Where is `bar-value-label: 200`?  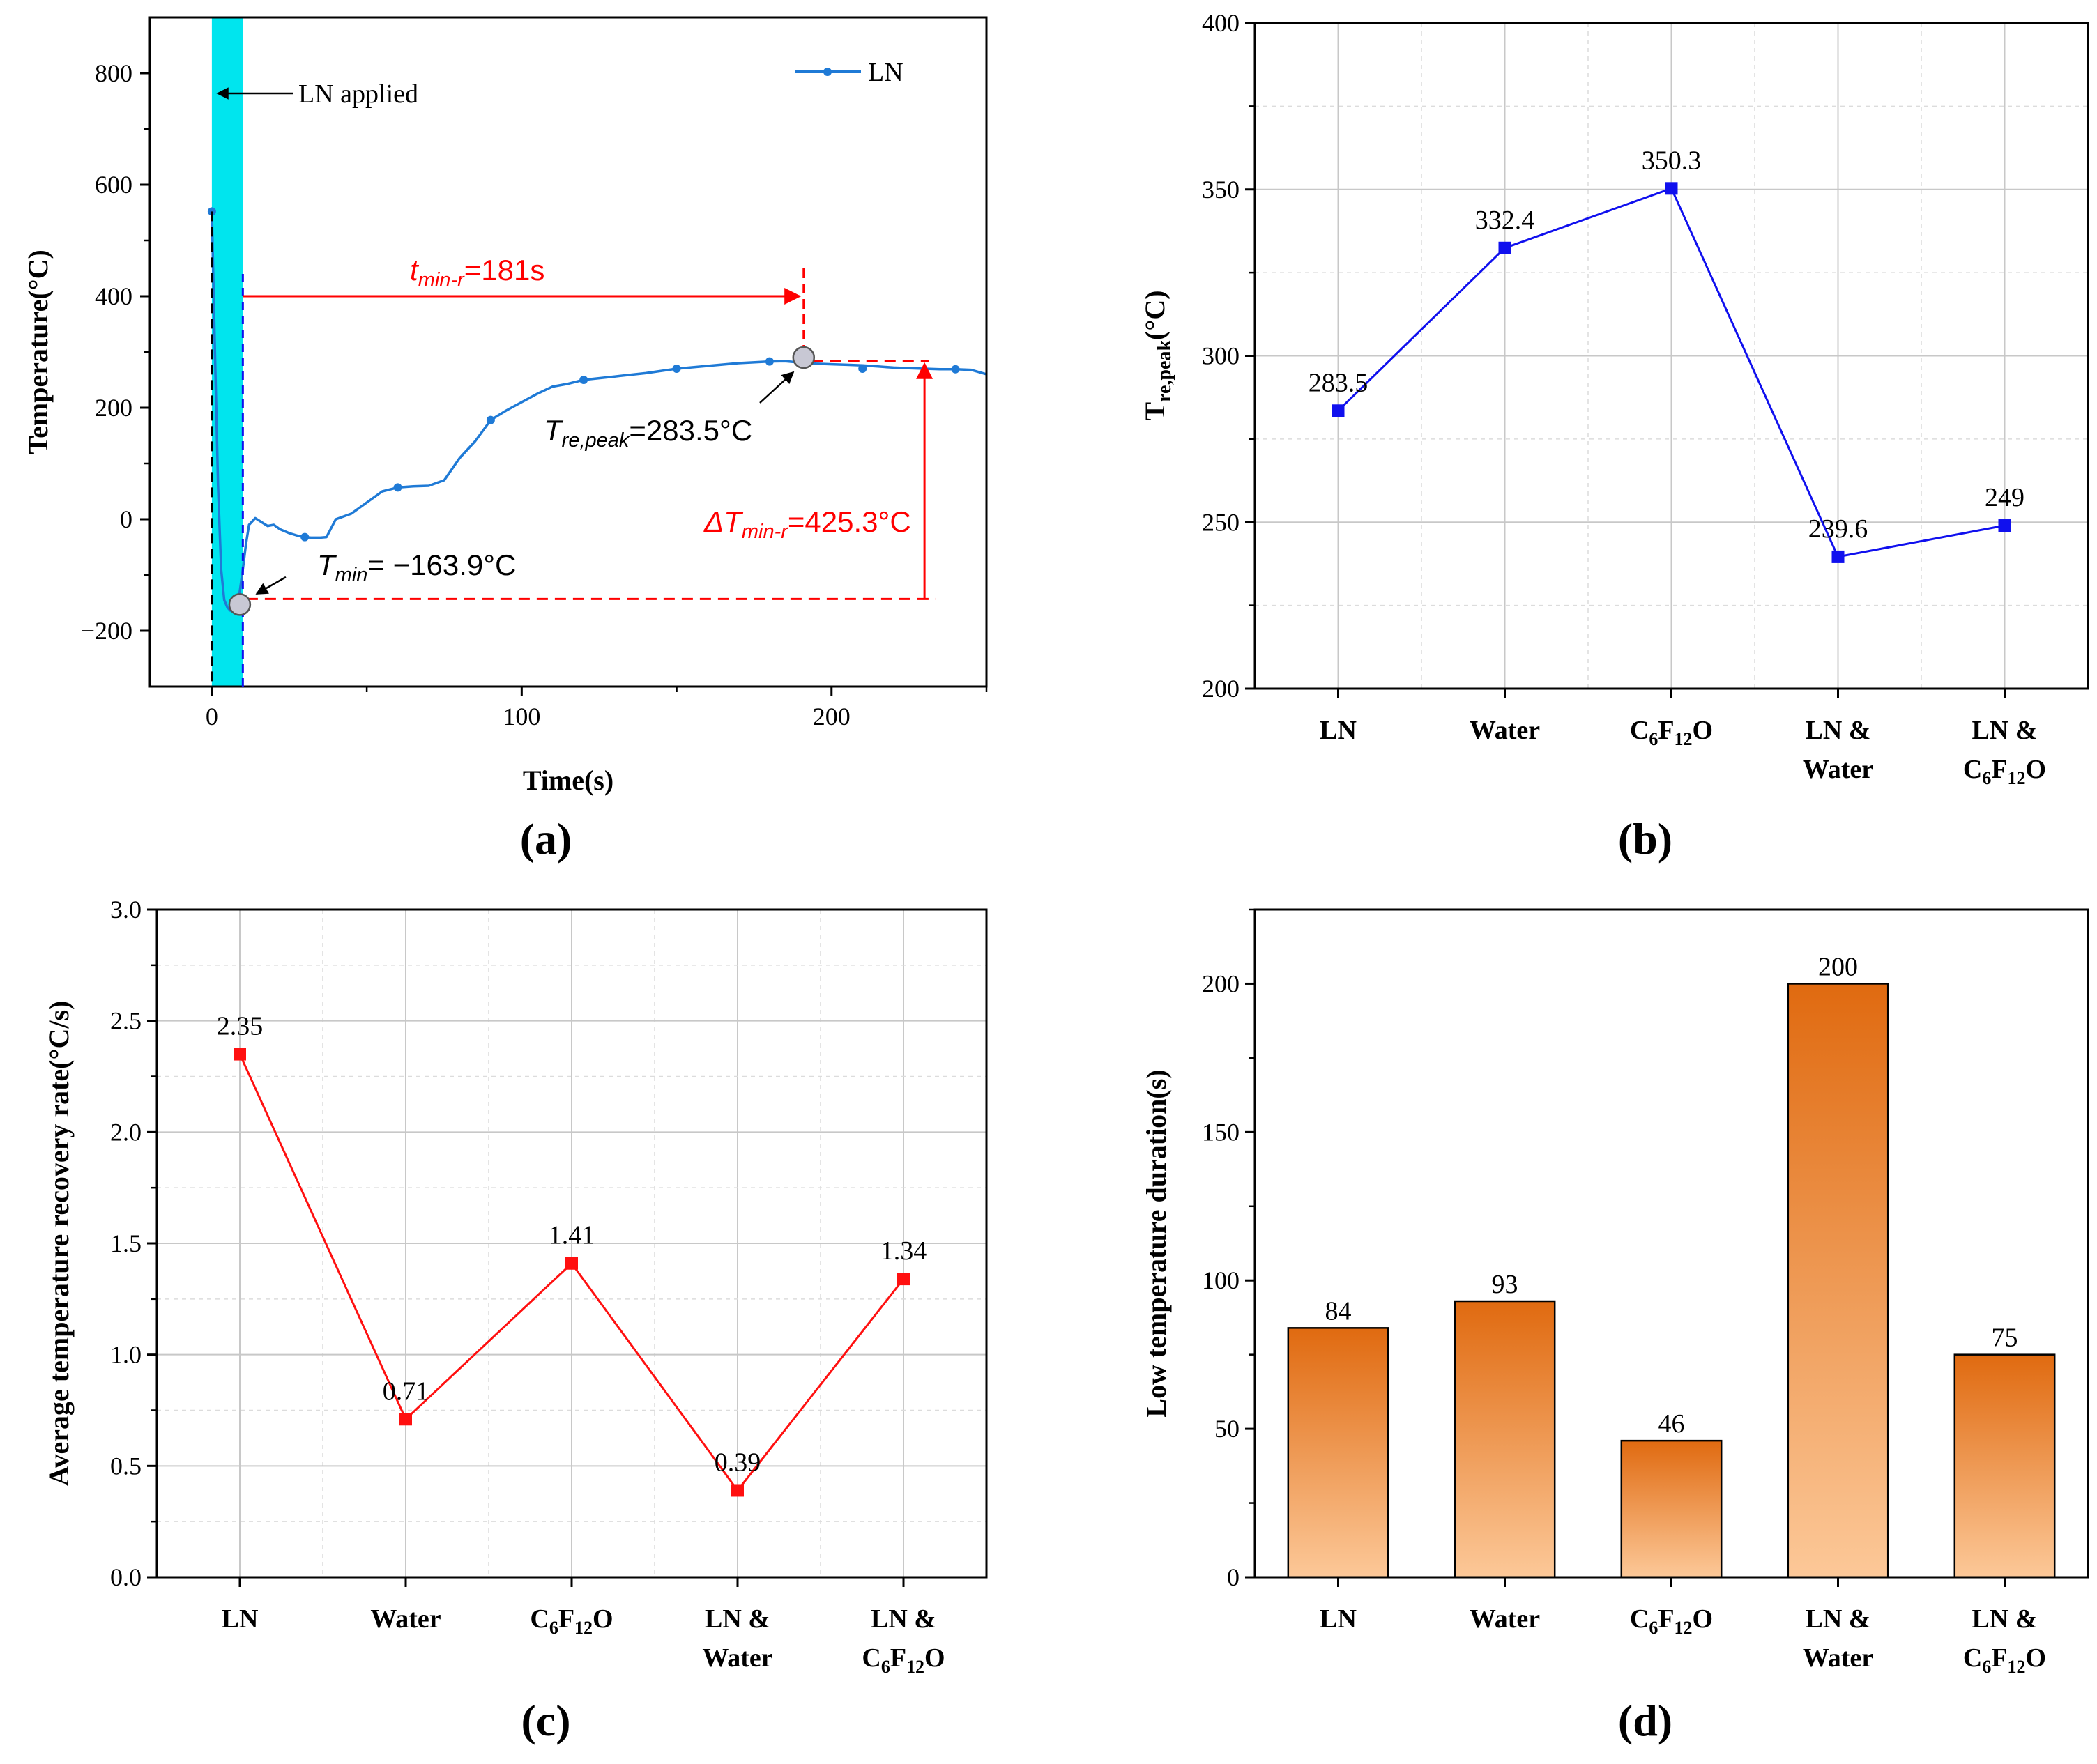 bar-value-label: 200 is located at coordinates (1838, 967).